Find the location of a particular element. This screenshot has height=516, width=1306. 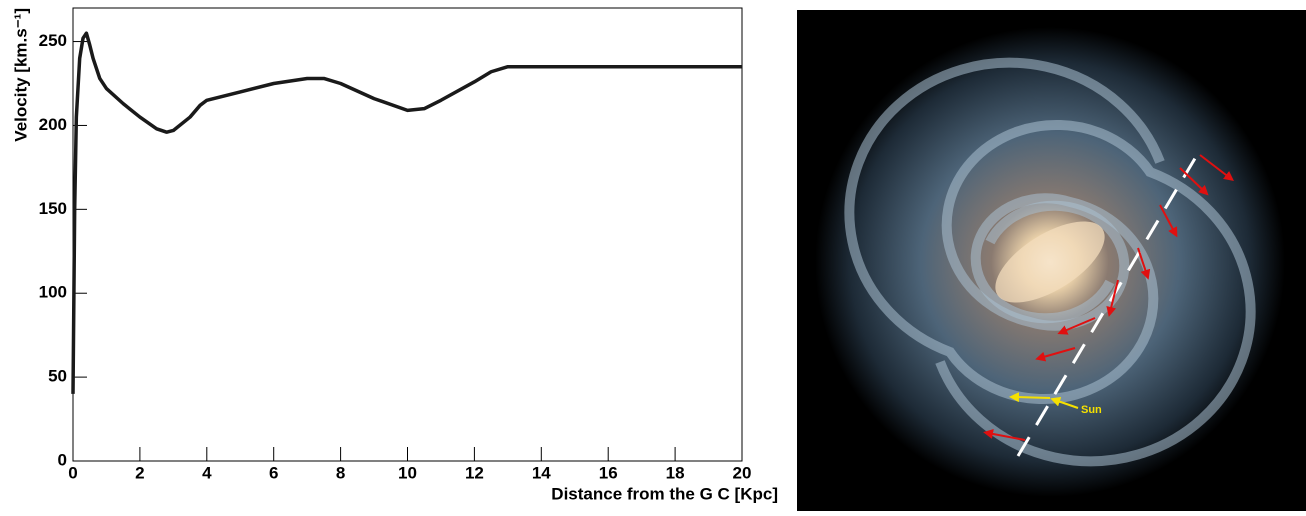

x-tick-label: 14 is located at coordinates (541, 472).